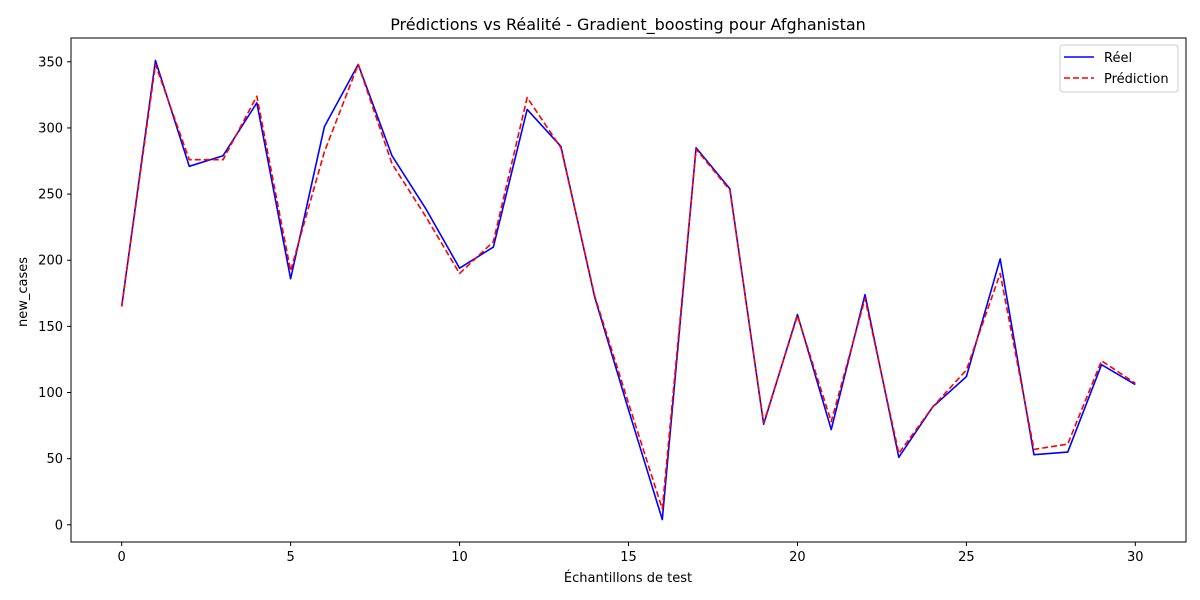 The image size is (1200, 600). Describe the element at coordinates (54, 459) in the screenshot. I see `y-tick-label: 50` at that location.